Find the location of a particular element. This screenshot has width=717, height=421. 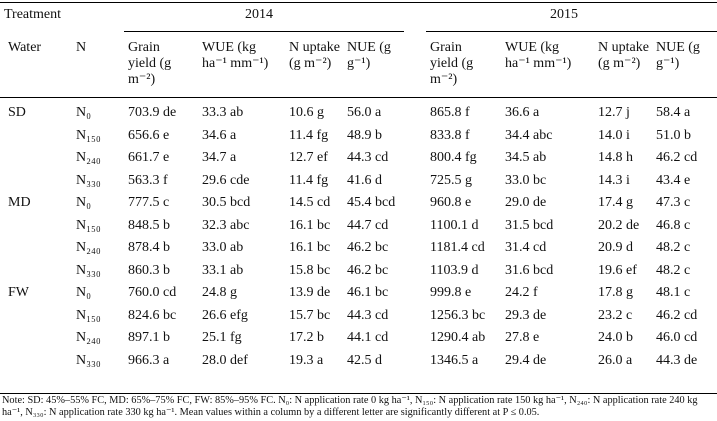

table-cell: 19.6 ef is located at coordinates (617, 270).